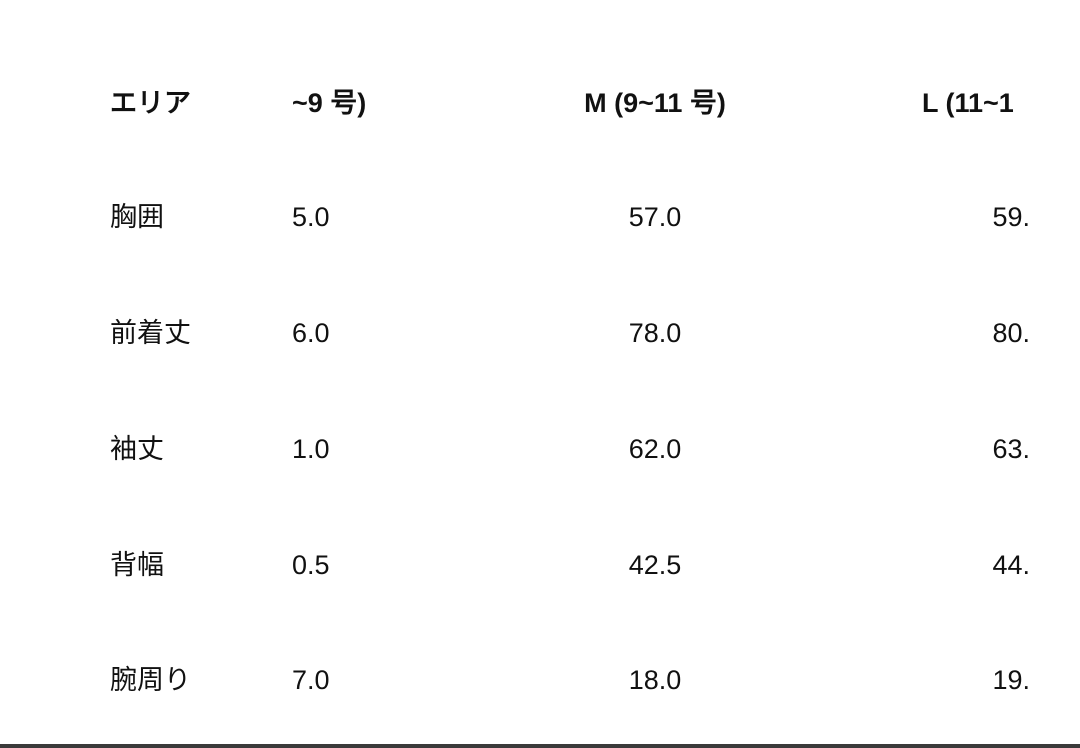 The height and width of the screenshot is (748, 1080). What do you see at coordinates (329, 103) in the screenshot?
I see `header-size-s: ~9 号)` at bounding box center [329, 103].